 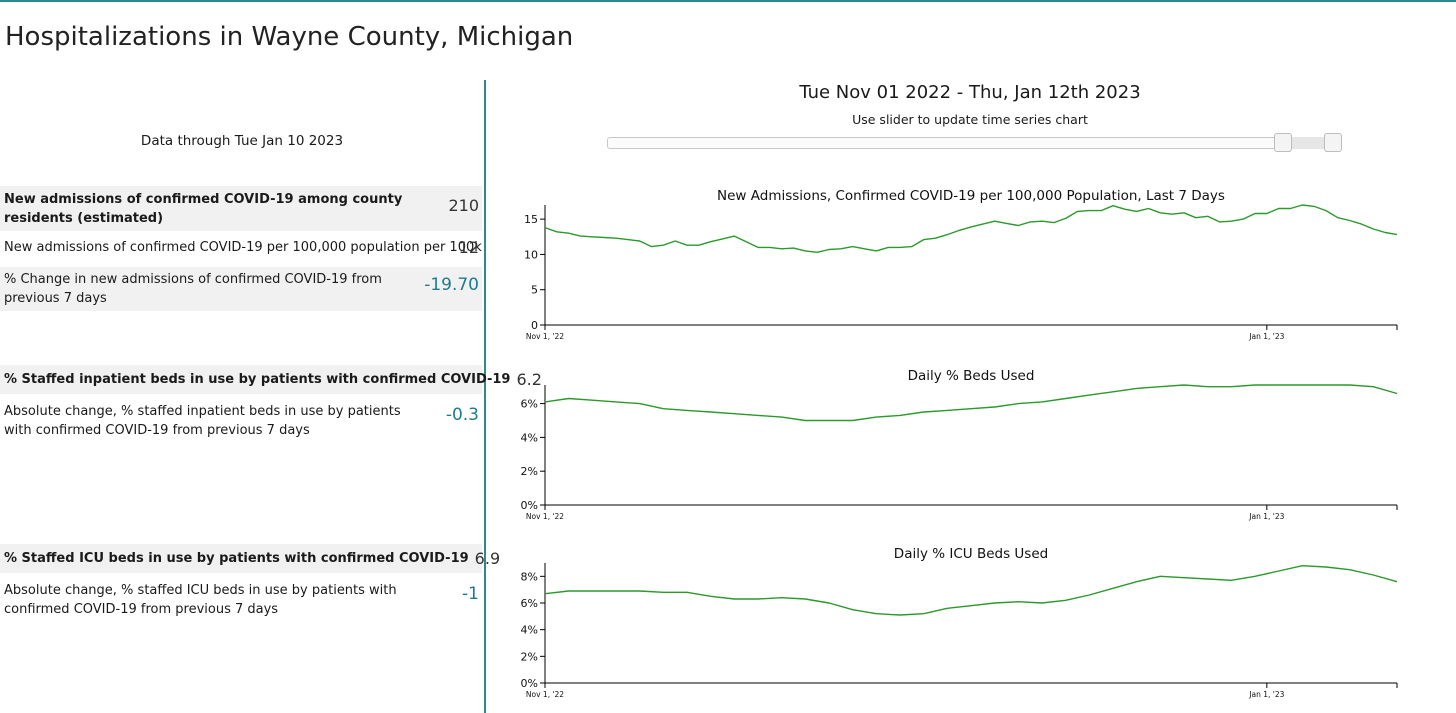 What do you see at coordinates (971, 229) in the screenshot?
I see `admissions-series-line` at bounding box center [971, 229].